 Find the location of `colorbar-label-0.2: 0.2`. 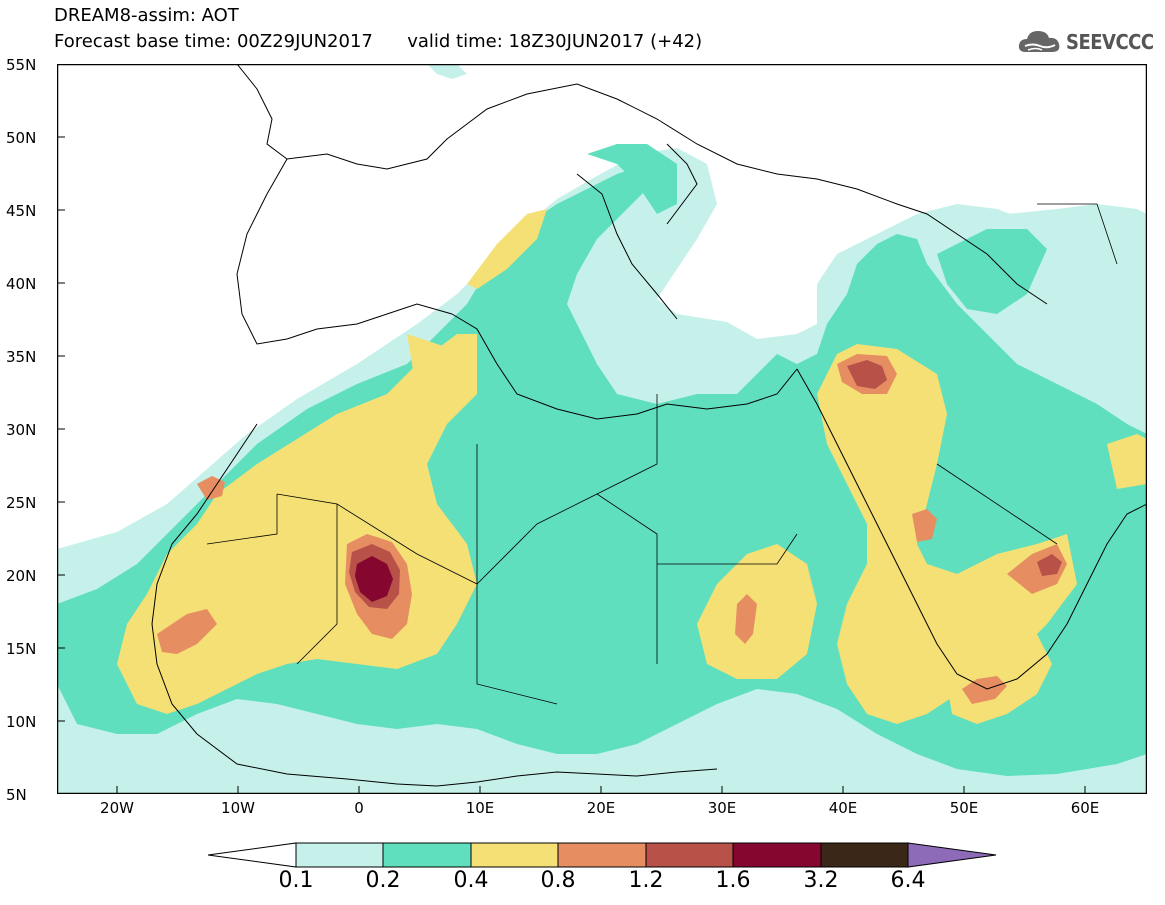

colorbar-label-0.2: 0.2 is located at coordinates (383, 880).